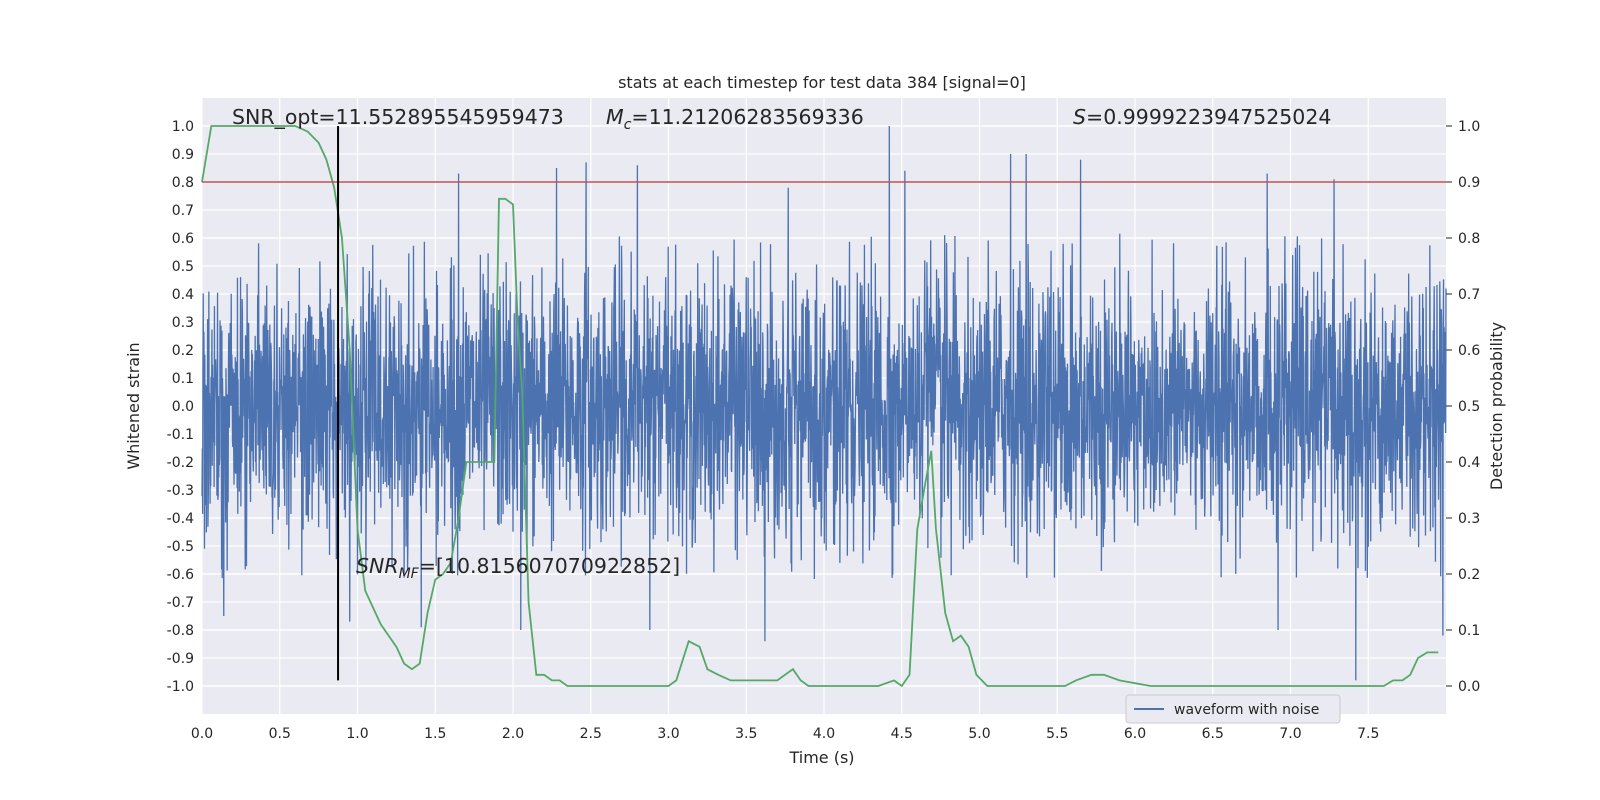  Describe the element at coordinates (668, 734) in the screenshot. I see `x-tick-label: 3.0` at that location.